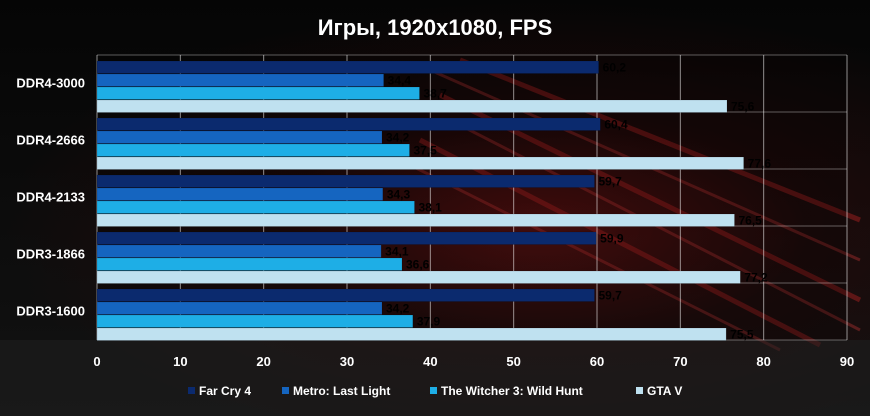  What do you see at coordinates (512, 391) in the screenshot?
I see `legend-label: The Witcher 3: Wild Hunt` at bounding box center [512, 391].